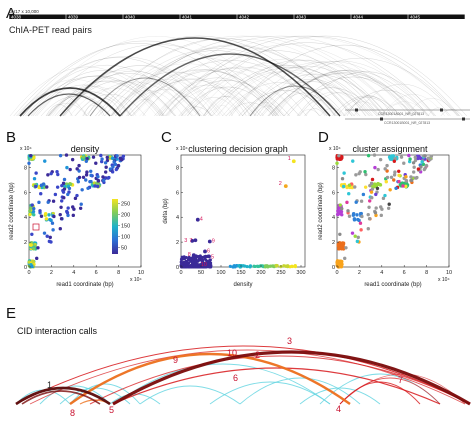 This screenshot has width=474, height=421. Describe the element at coordinates (11, 313) in the screenshot. I see `panel-e-letter: E` at that location.